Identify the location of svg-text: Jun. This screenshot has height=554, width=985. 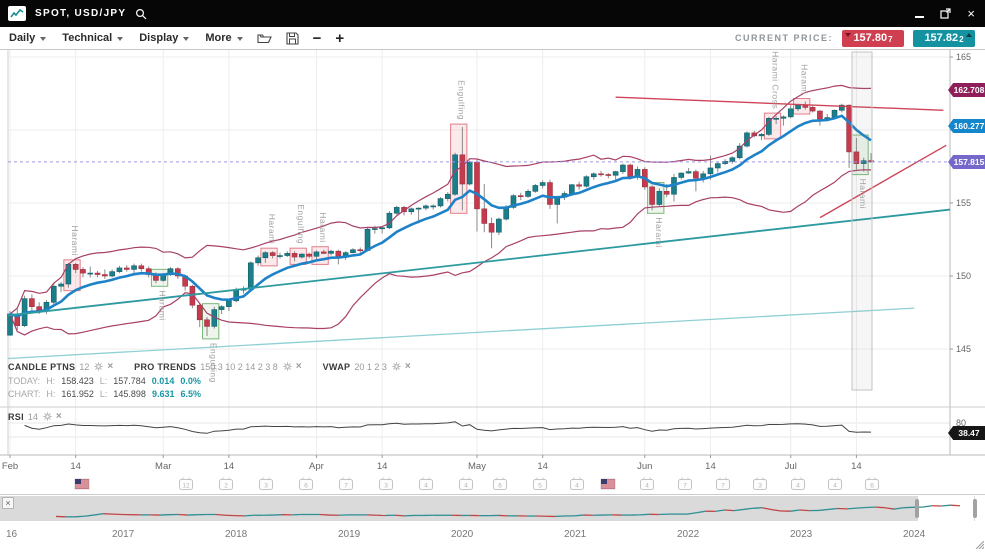
(644, 466).